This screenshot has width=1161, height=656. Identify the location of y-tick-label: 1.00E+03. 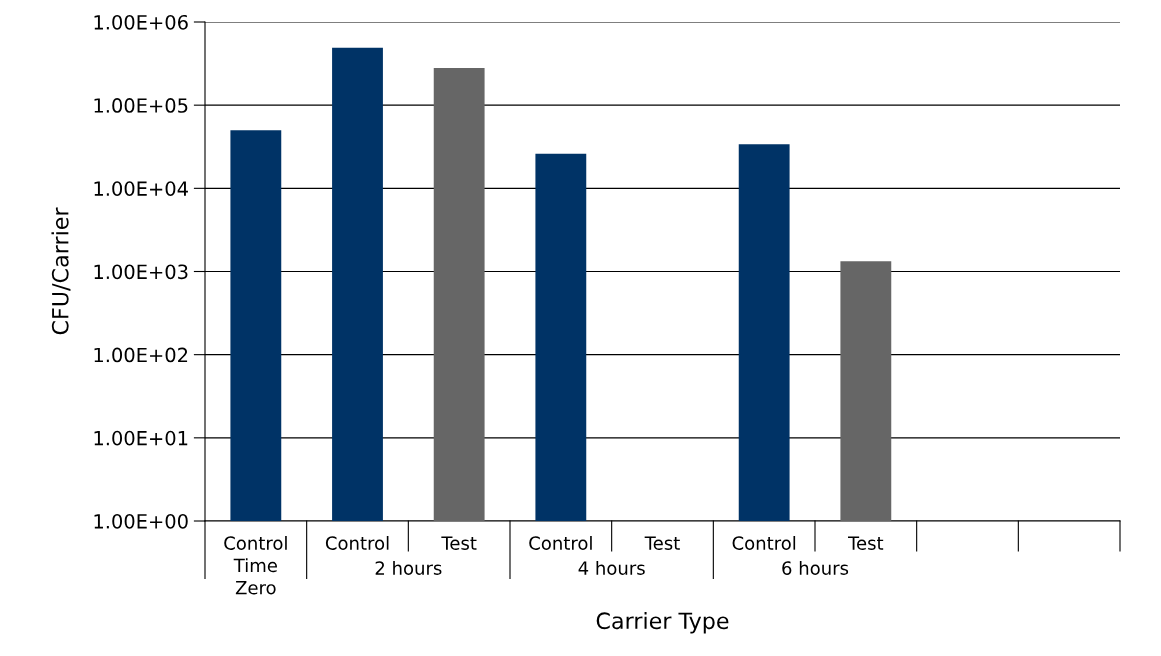
(141, 272).